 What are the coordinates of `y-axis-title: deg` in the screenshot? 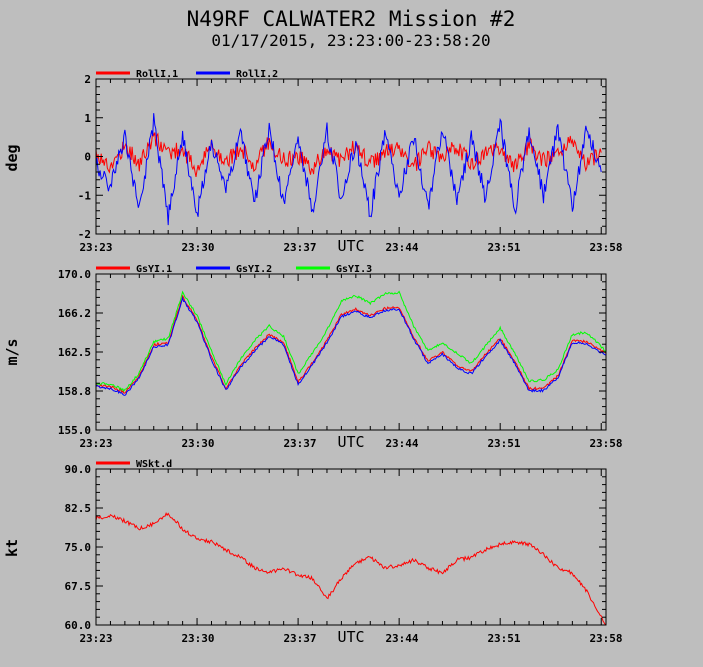 It's located at (12, 157).